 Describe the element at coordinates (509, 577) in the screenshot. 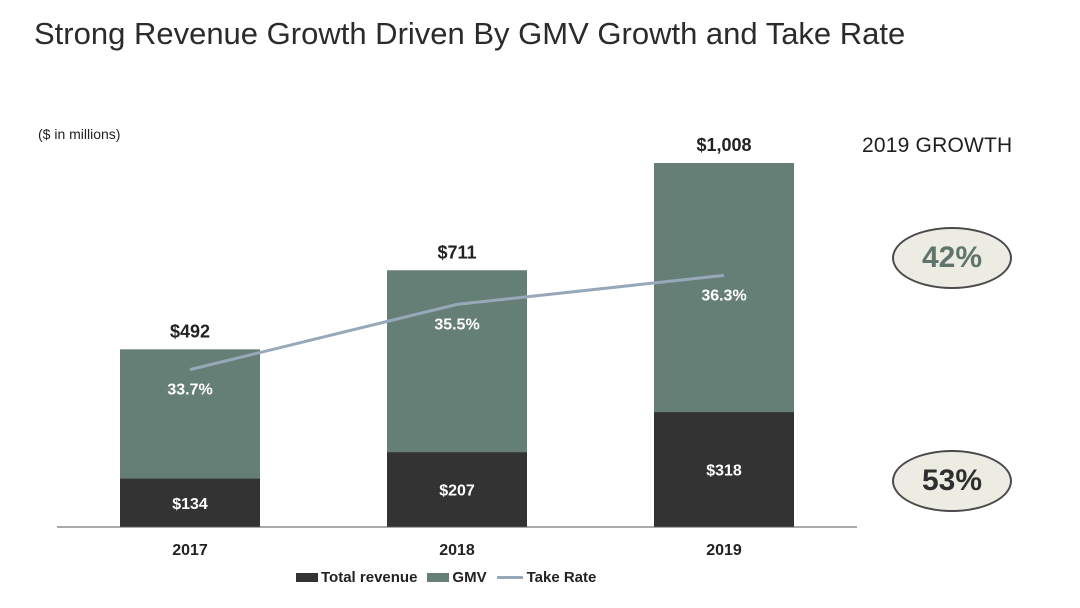

I see `legend-swatch-take-rate` at that location.